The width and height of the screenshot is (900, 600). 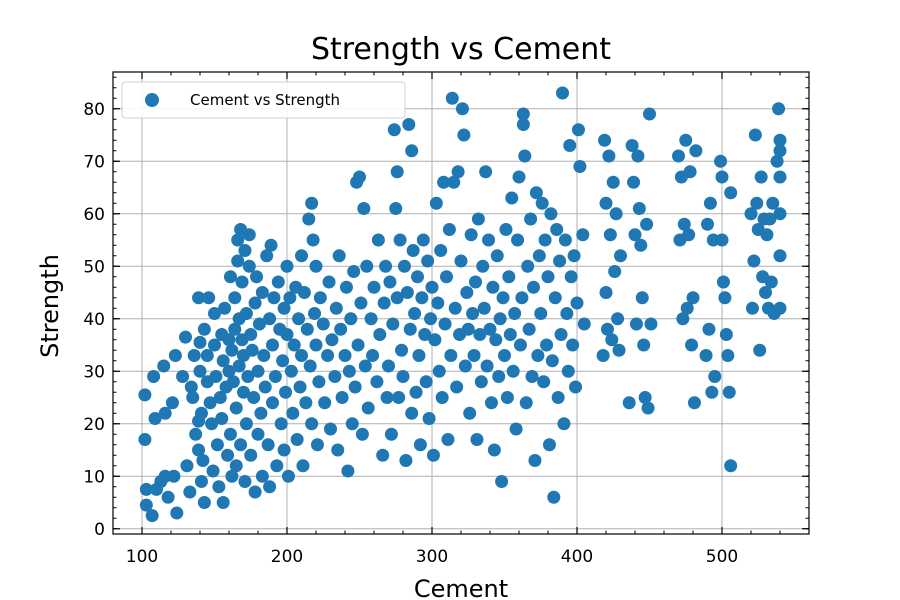 What do you see at coordinates (94, 162) in the screenshot?
I see `y-tick-label: 70` at bounding box center [94, 162].